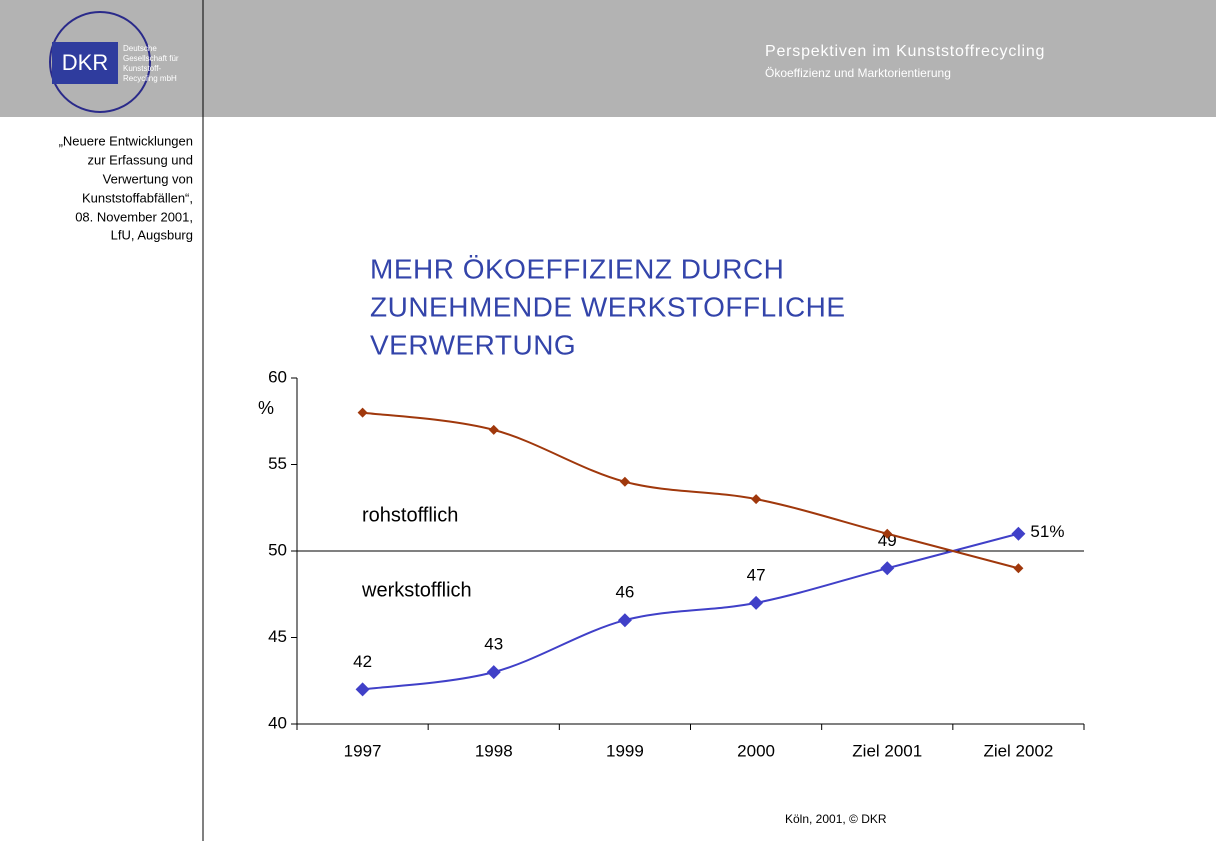 The height and width of the screenshot is (841, 1216). Describe the element at coordinates (266, 408) in the screenshot. I see `y-axis-label: %` at that location.